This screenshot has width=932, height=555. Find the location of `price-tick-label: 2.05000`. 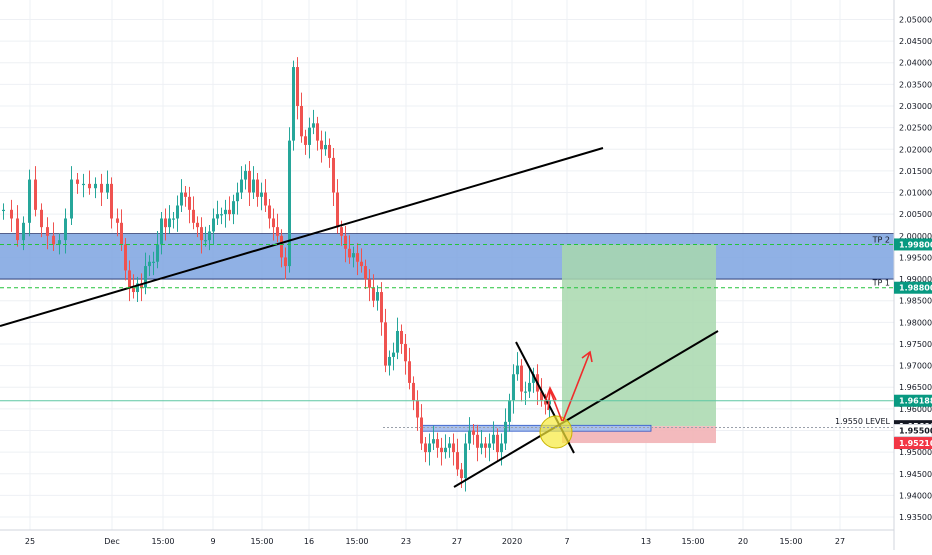

price-tick-label: 2.05000 is located at coordinates (915, 19).